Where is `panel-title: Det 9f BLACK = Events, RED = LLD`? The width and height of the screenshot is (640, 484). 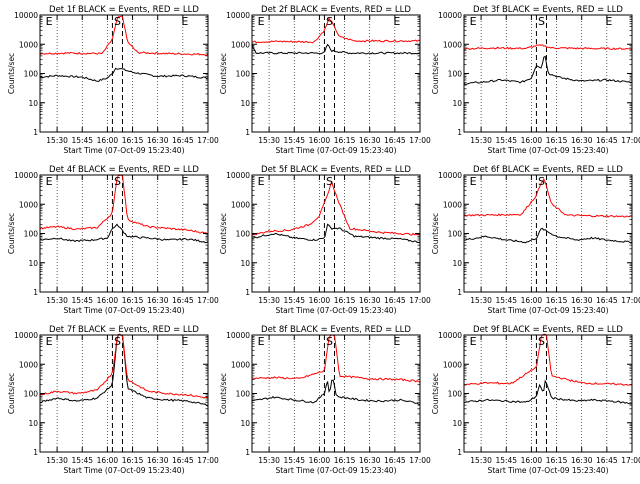
panel-title: Det 9f BLACK = Events, RED = LLD is located at coordinates (548, 330).